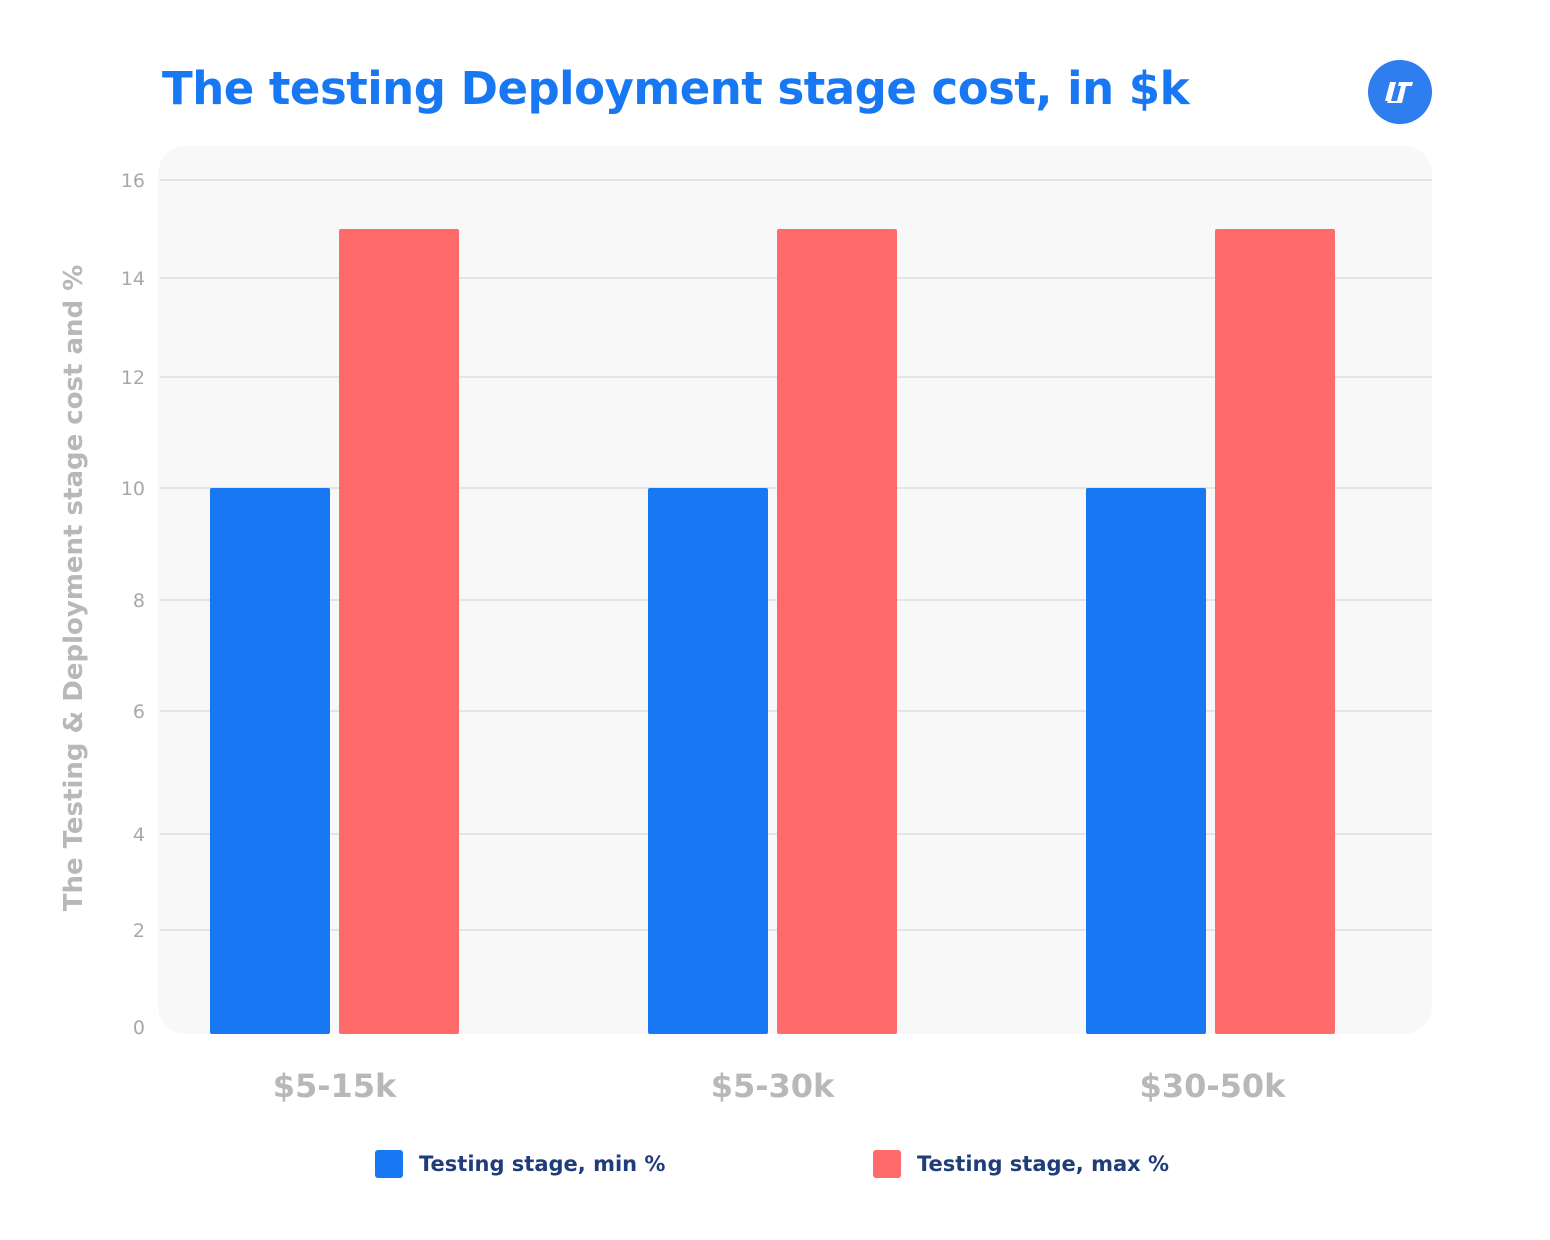 The image size is (1550, 1240). What do you see at coordinates (773, 1086) in the screenshot?
I see `x-tick-label: $5-30k` at bounding box center [773, 1086].